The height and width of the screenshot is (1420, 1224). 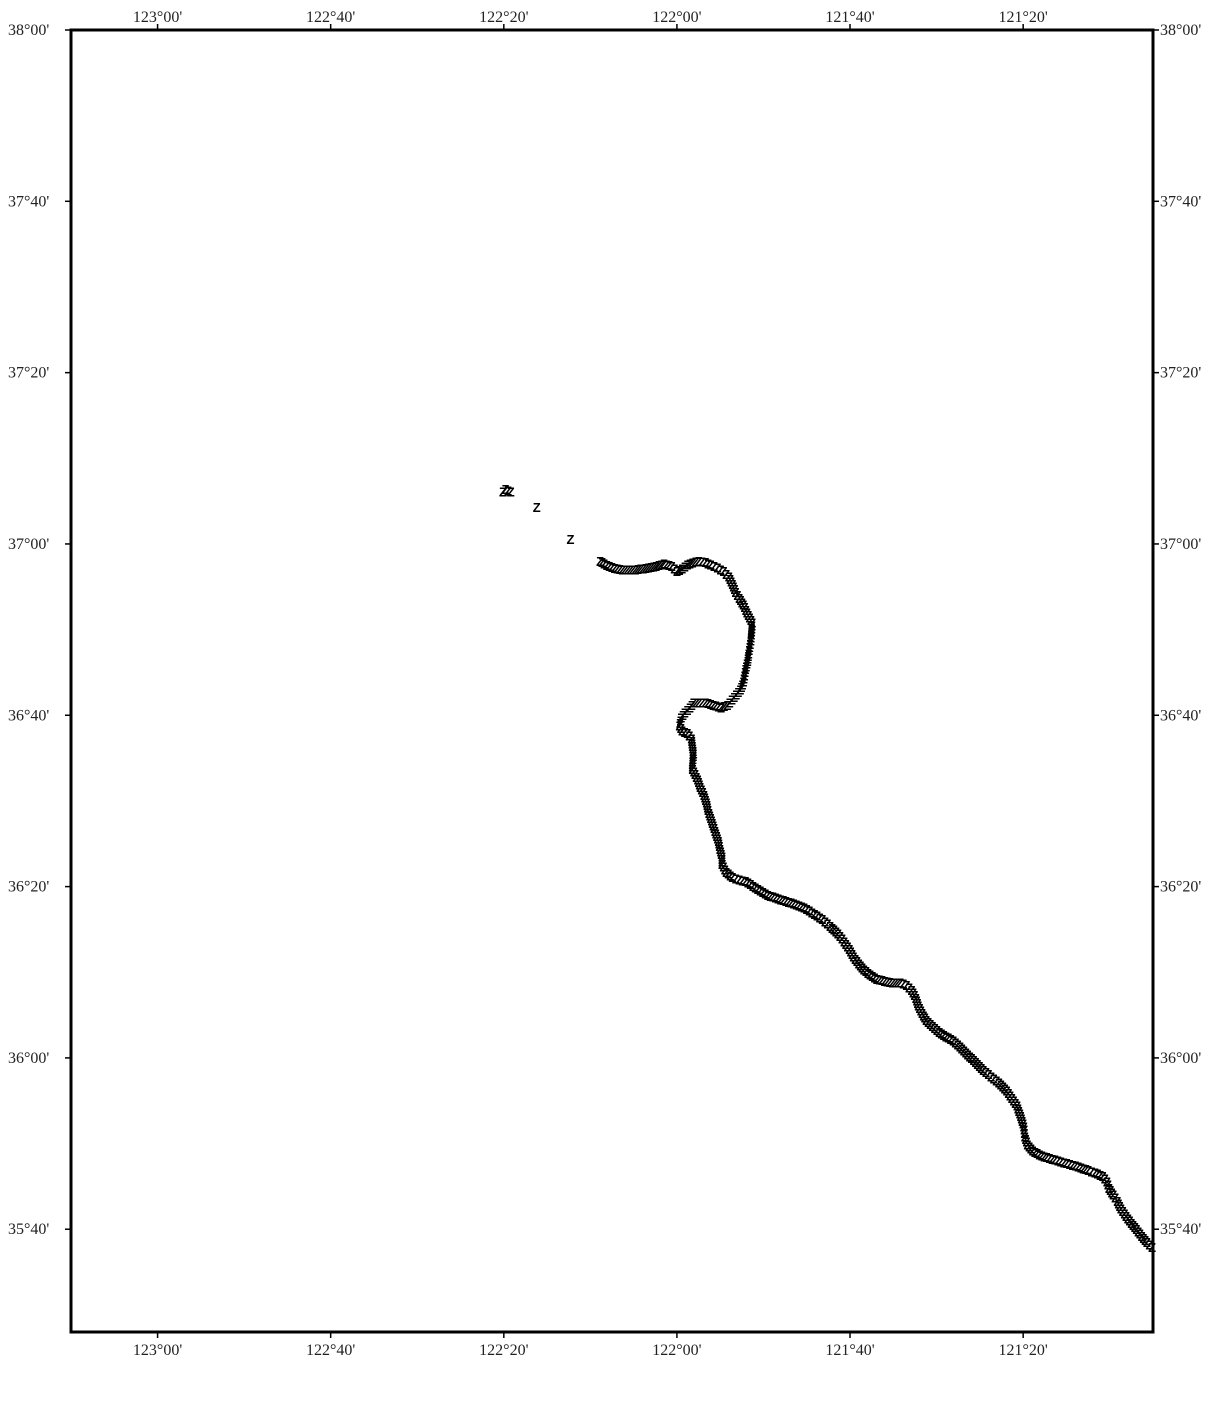 I want to click on lat-label-right: 36°40', so click(x=1180, y=715).